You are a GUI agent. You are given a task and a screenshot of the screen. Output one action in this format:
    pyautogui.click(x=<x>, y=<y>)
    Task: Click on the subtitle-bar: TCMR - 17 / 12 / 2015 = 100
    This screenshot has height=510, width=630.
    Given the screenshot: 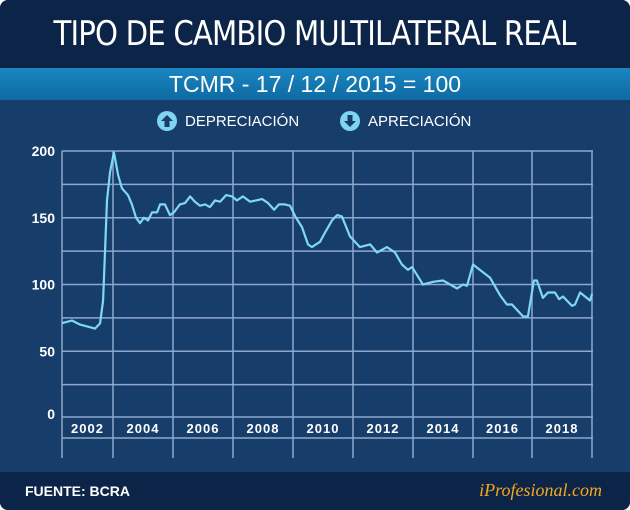 What is the action you would take?
    pyautogui.click(x=315, y=84)
    